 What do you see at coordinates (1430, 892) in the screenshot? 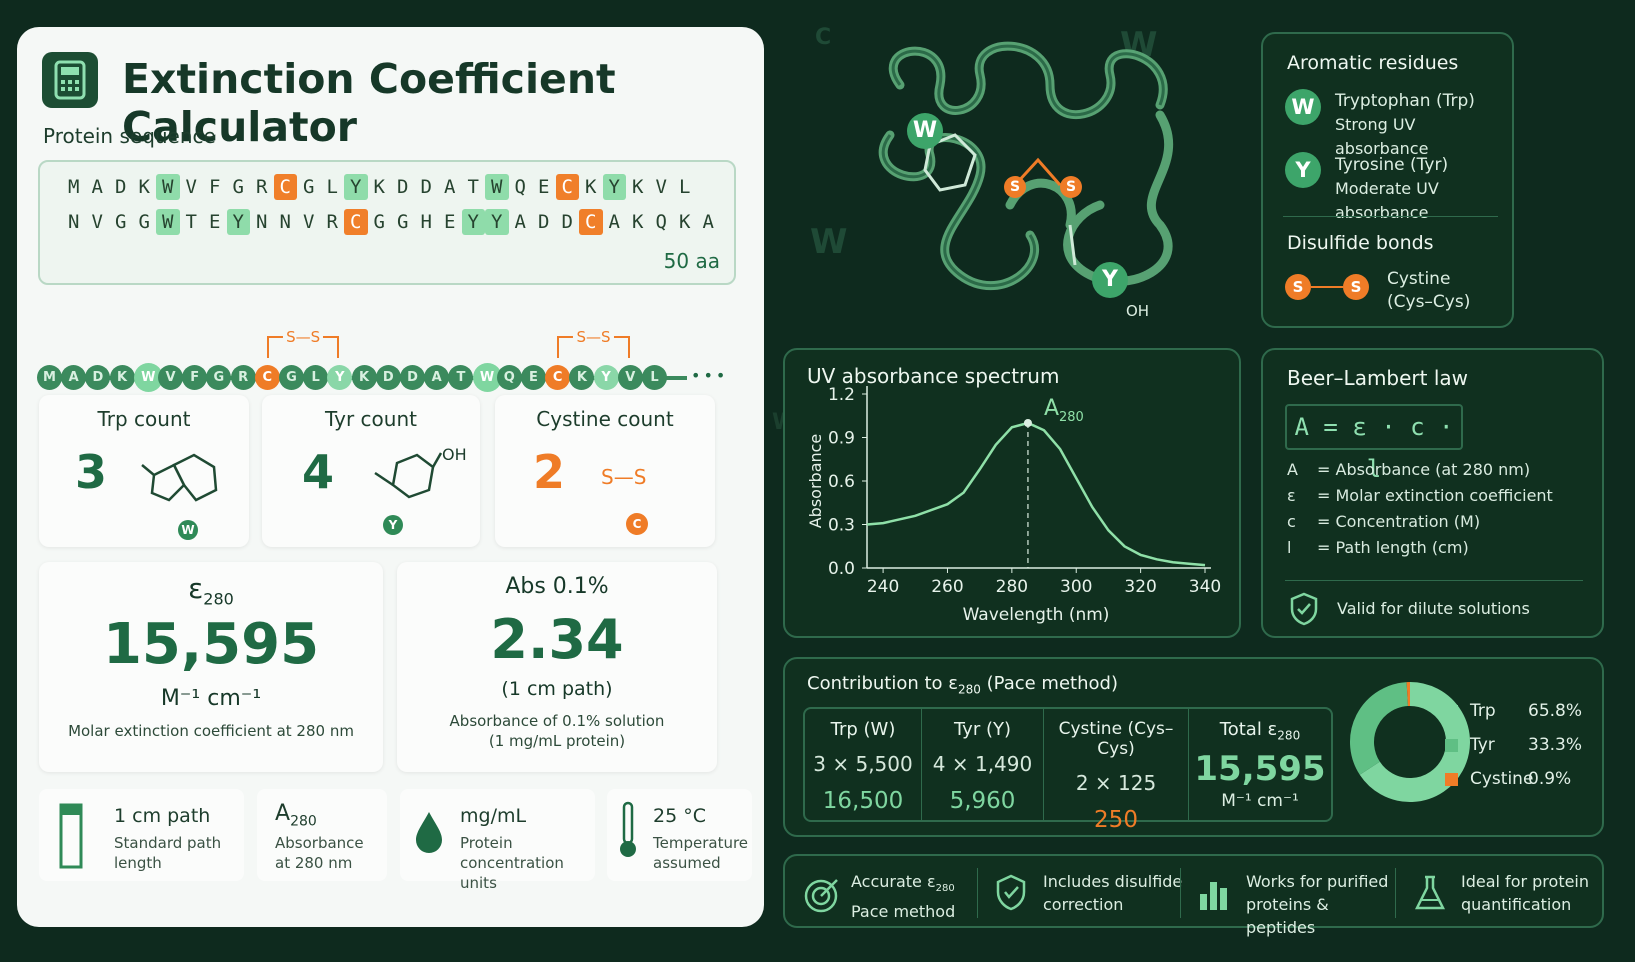
I see `flask-icon` at bounding box center [1430, 892].